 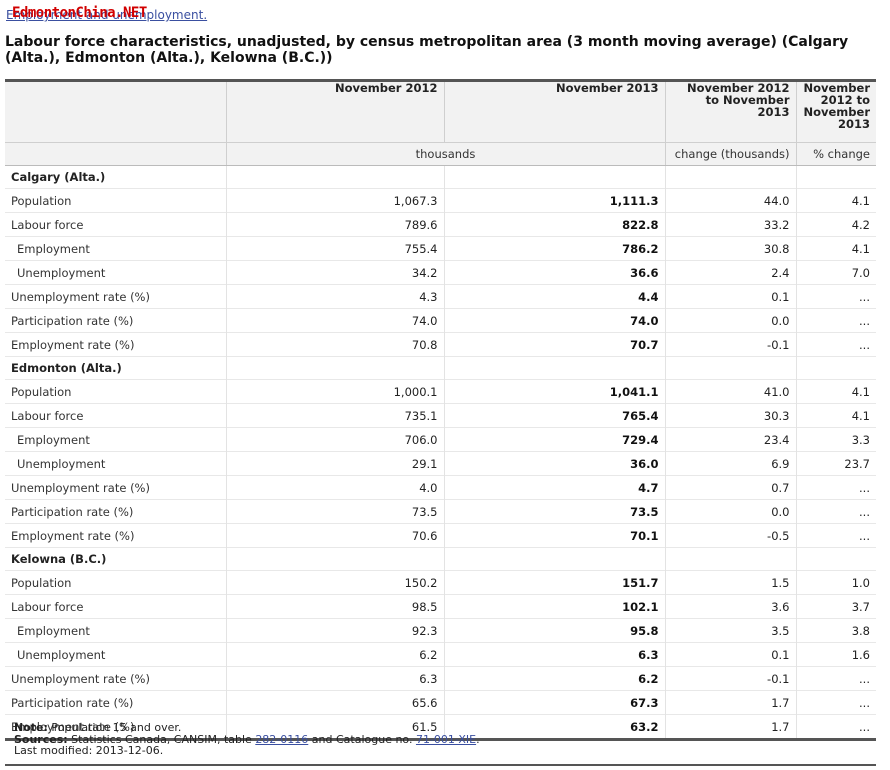 What do you see at coordinates (362, 739) in the screenshot?
I see `sources-text-2: and Catalogue no.` at bounding box center [362, 739].